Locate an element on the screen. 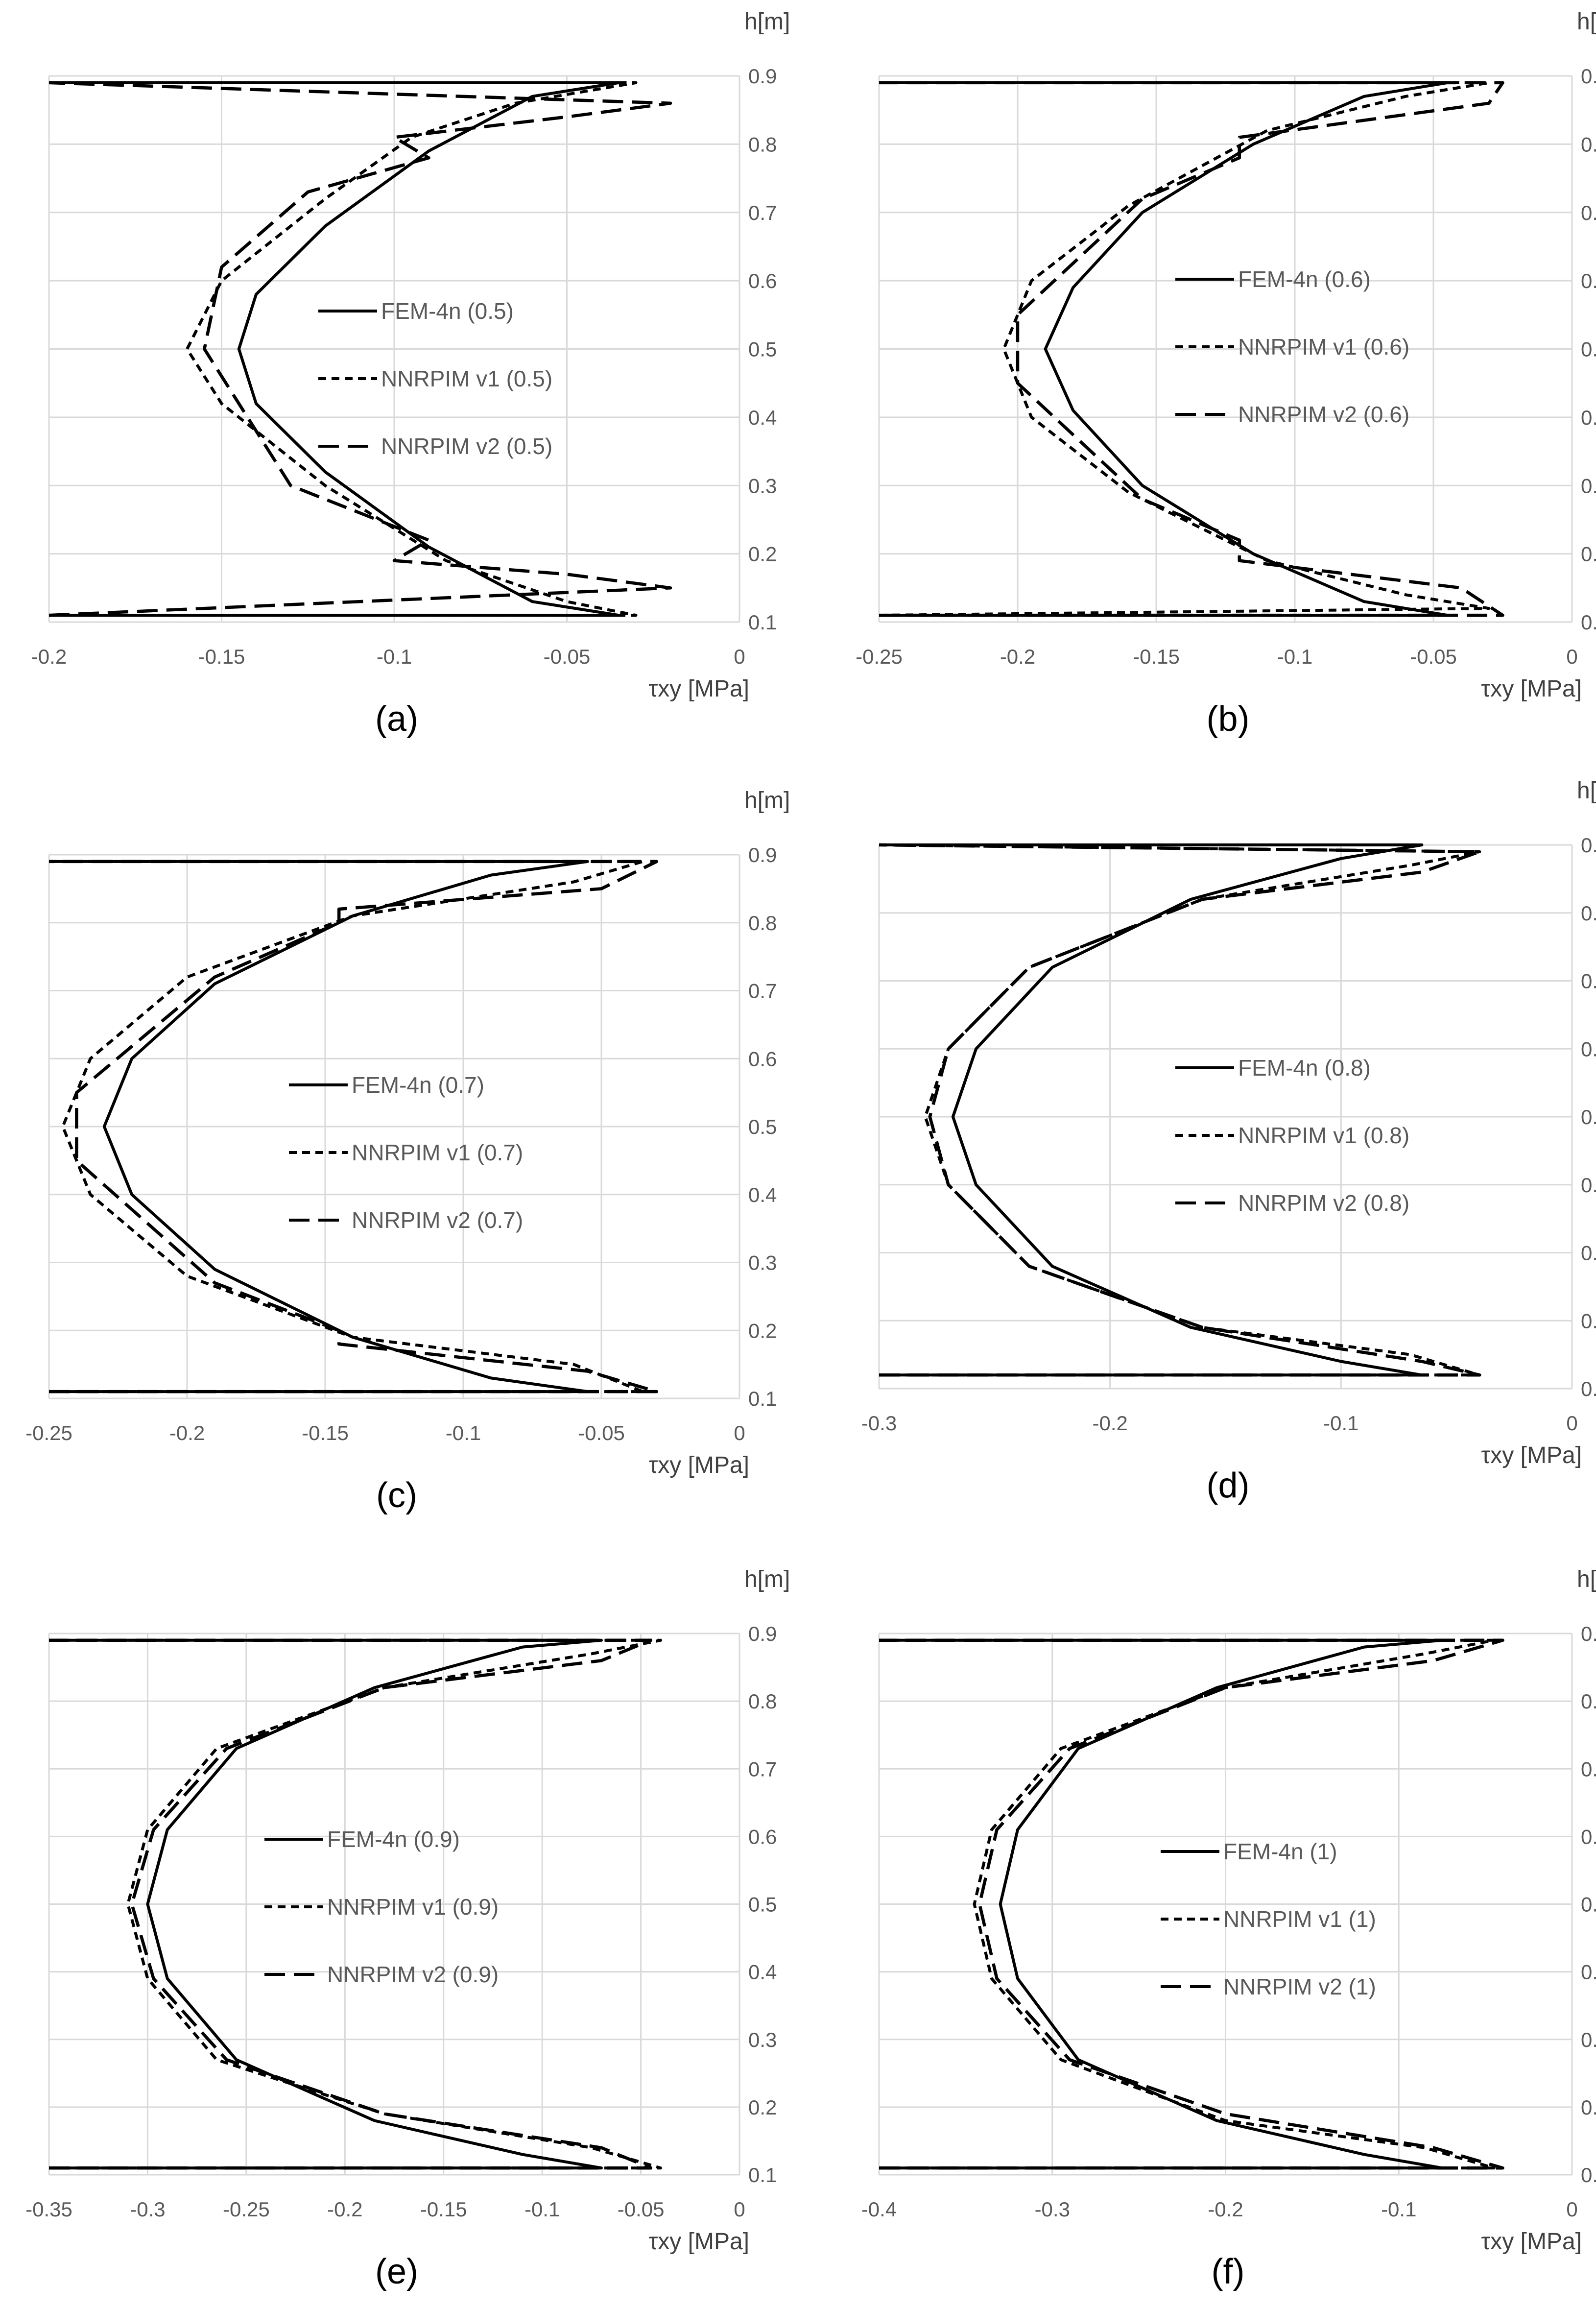  legend-label: FEM-4n (0.6) is located at coordinates (1305, 279).